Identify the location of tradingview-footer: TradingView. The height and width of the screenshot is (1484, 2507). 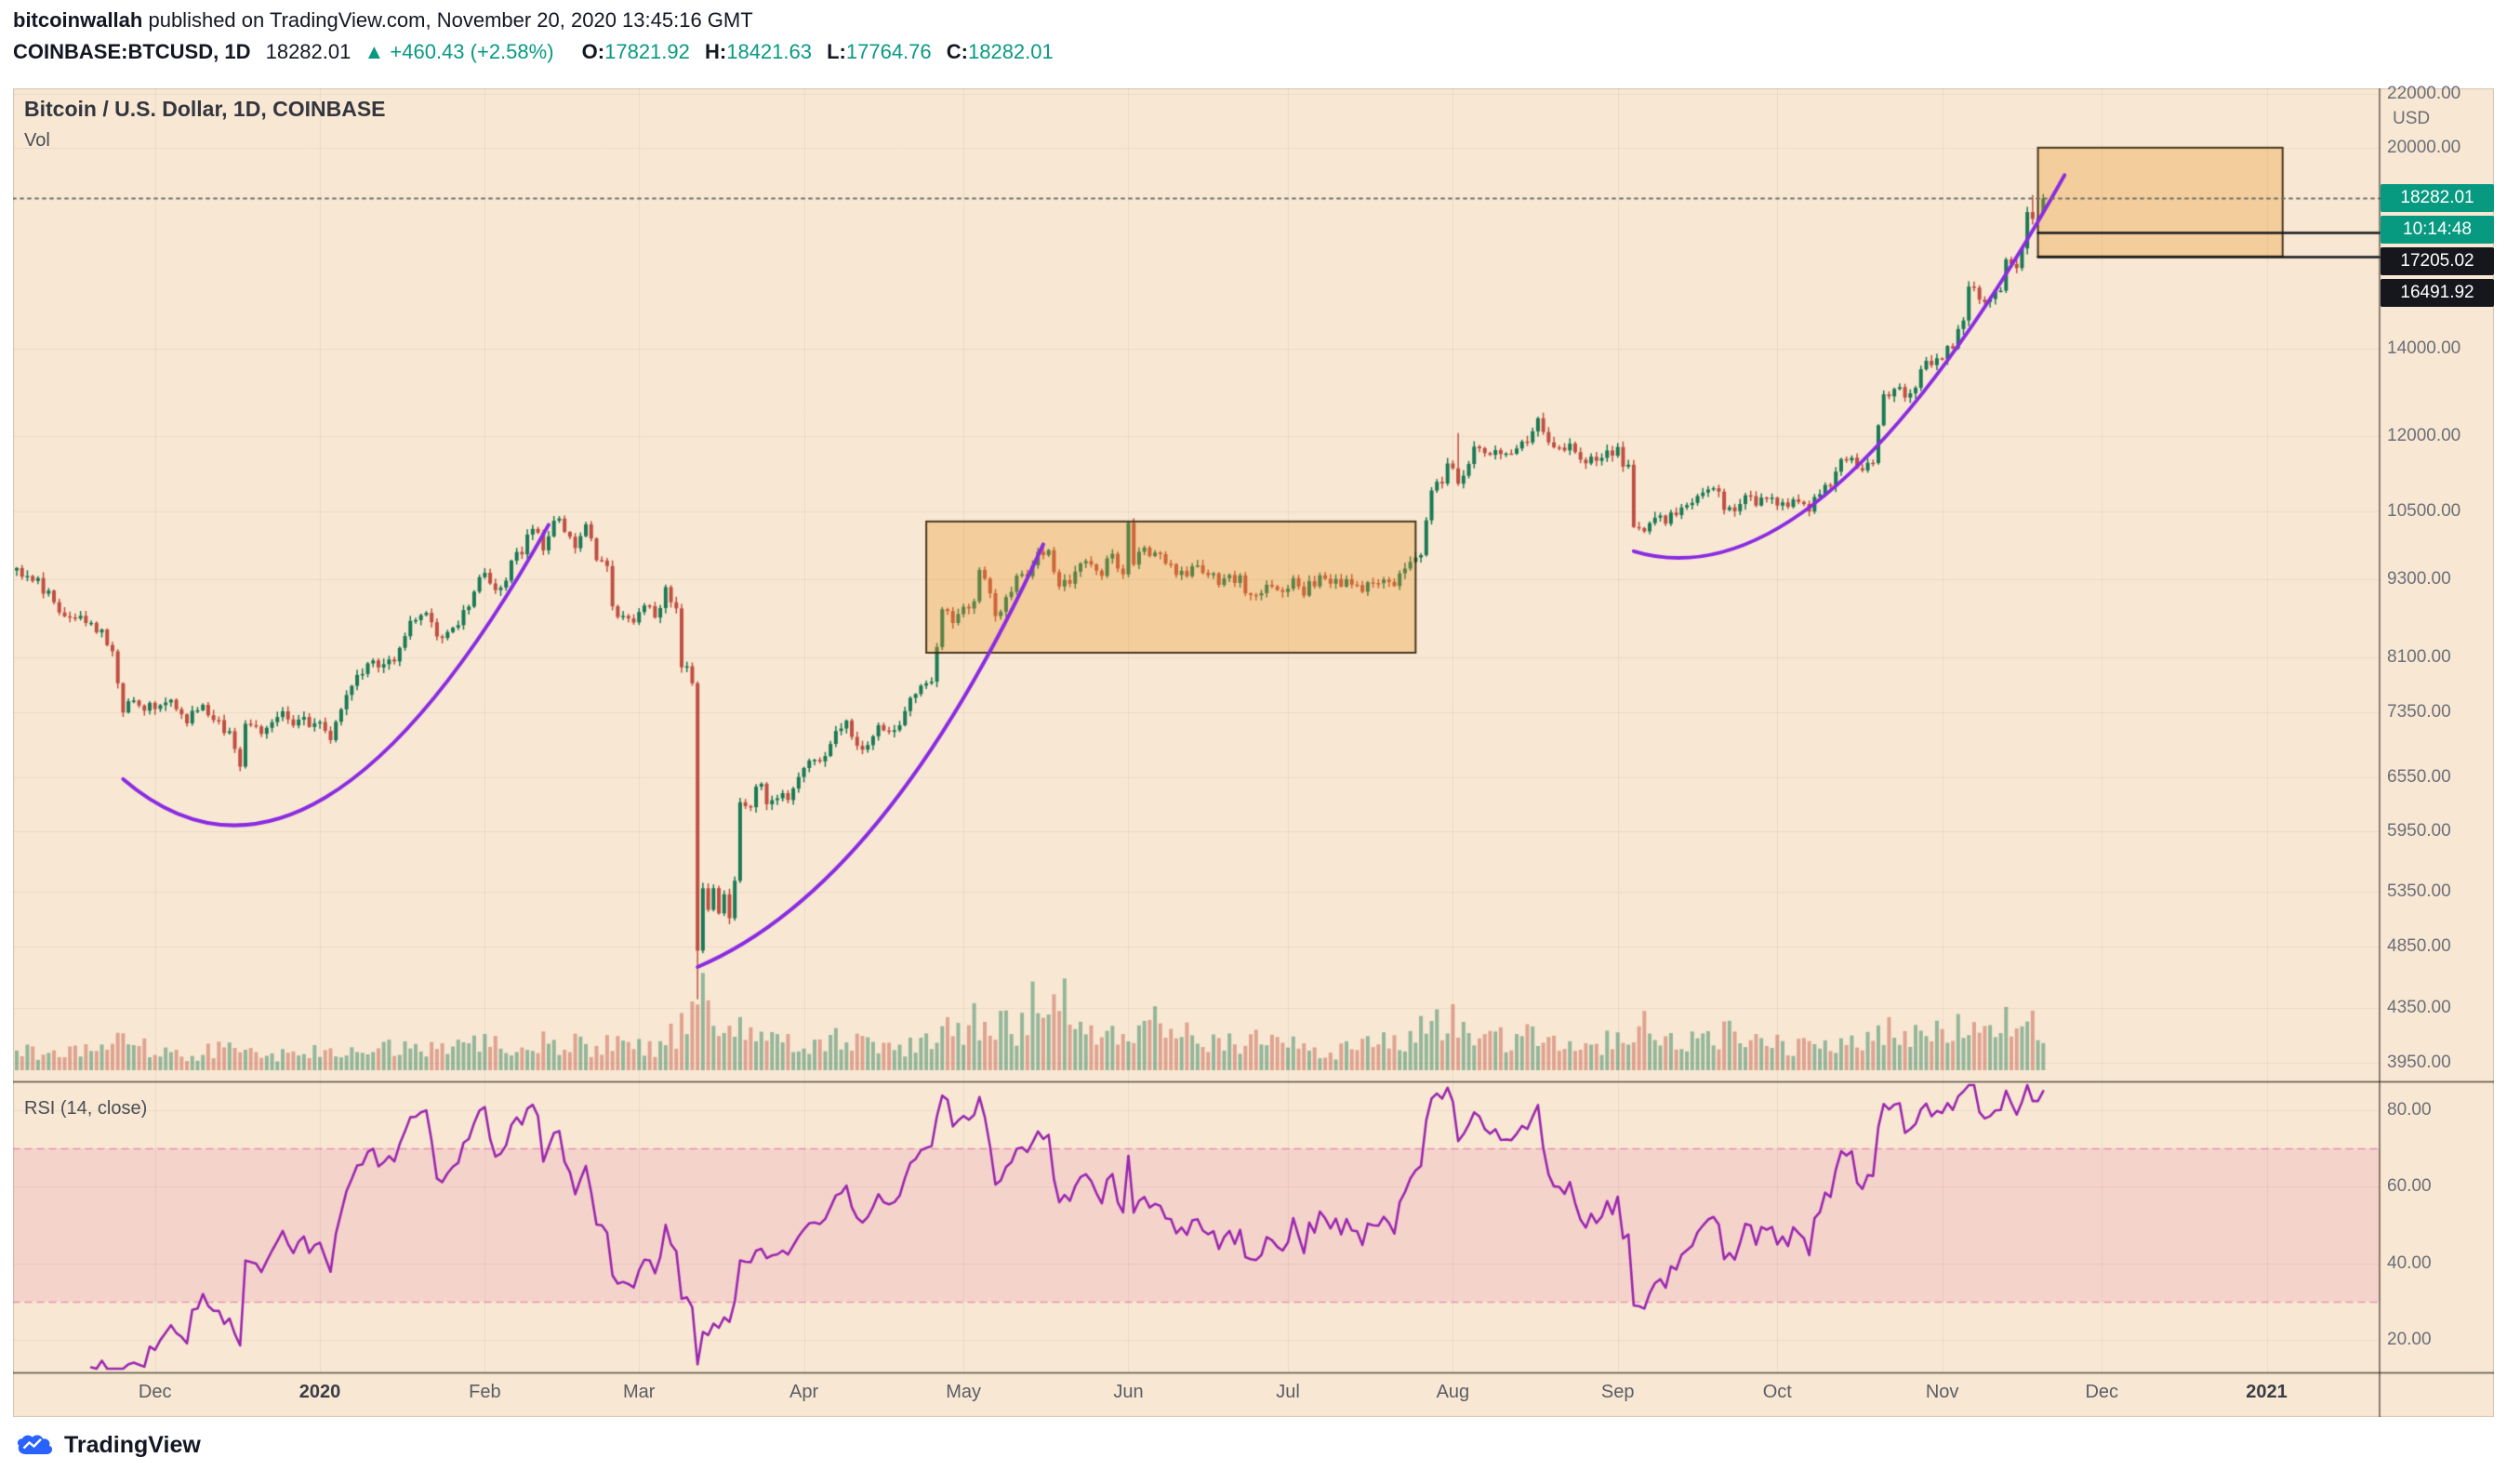
(108, 1445).